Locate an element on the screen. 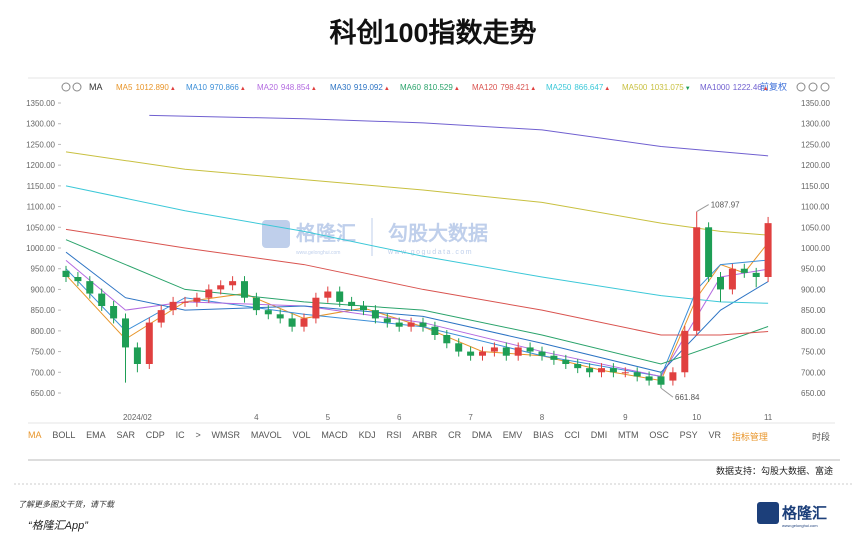  y-tick-label: 950.00 is located at coordinates (43, 269).